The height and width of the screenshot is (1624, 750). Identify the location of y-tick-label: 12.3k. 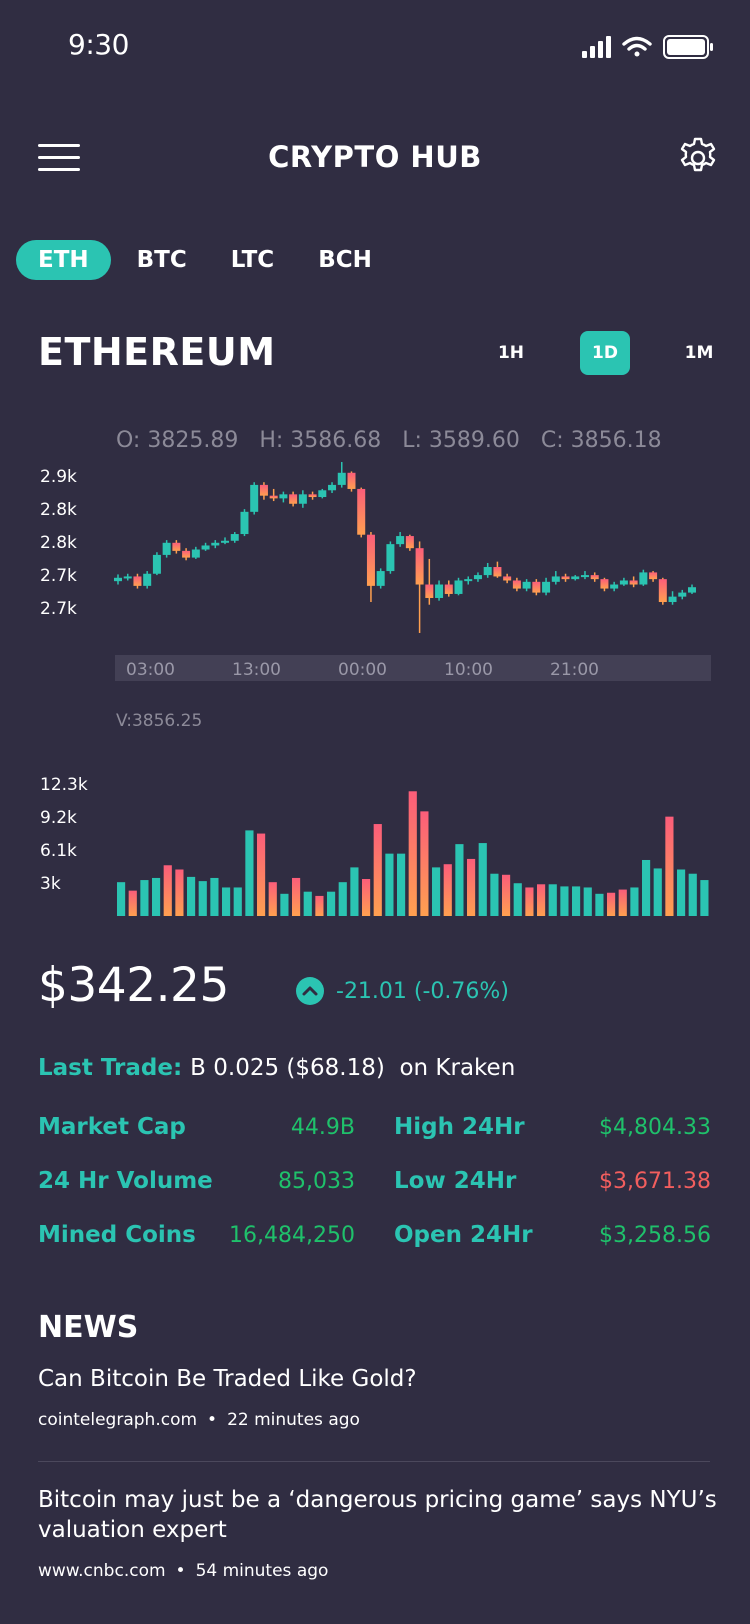
(64, 785).